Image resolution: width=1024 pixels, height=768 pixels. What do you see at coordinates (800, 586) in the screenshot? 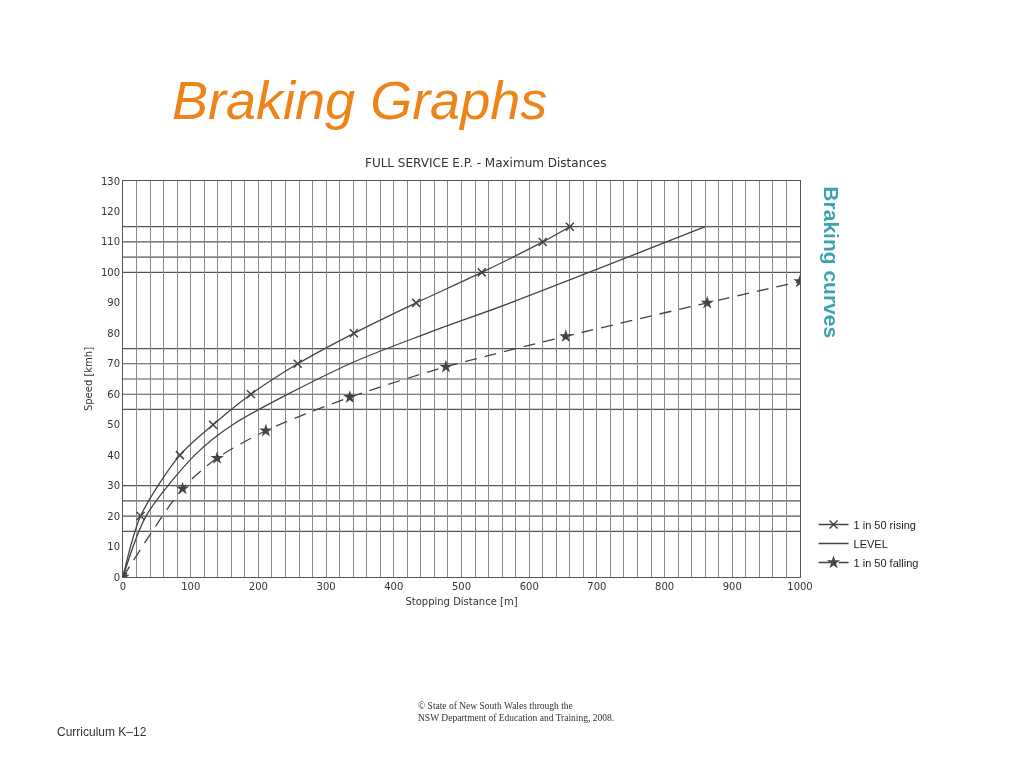
I see `x-tick-label: 1000` at bounding box center [800, 586].